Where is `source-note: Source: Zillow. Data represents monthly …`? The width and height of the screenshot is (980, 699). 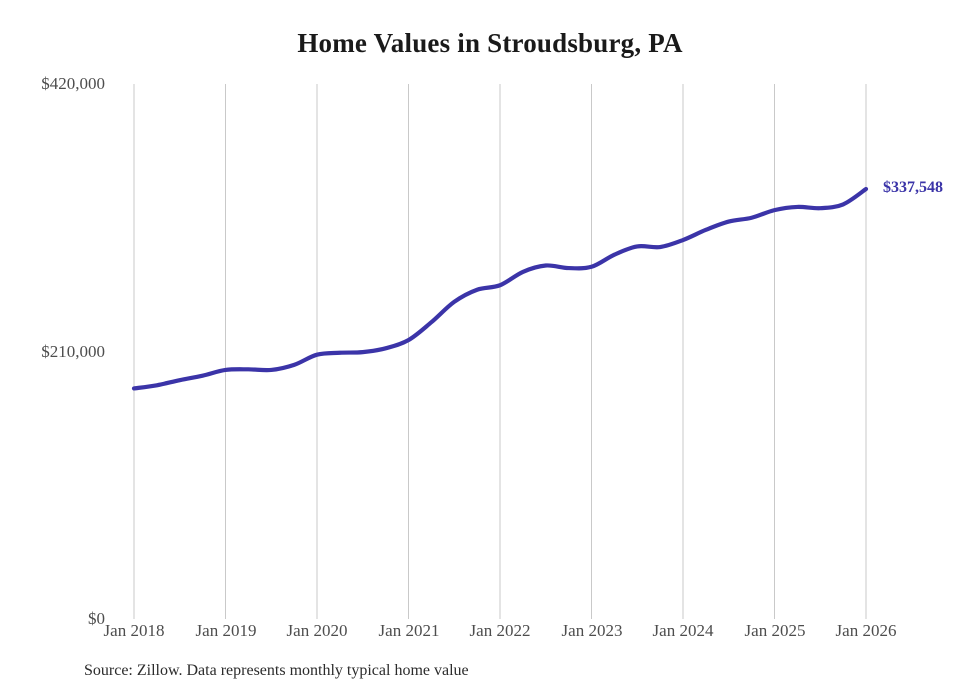
source-note: Source: Zillow. Data represents monthly … is located at coordinates (276, 670).